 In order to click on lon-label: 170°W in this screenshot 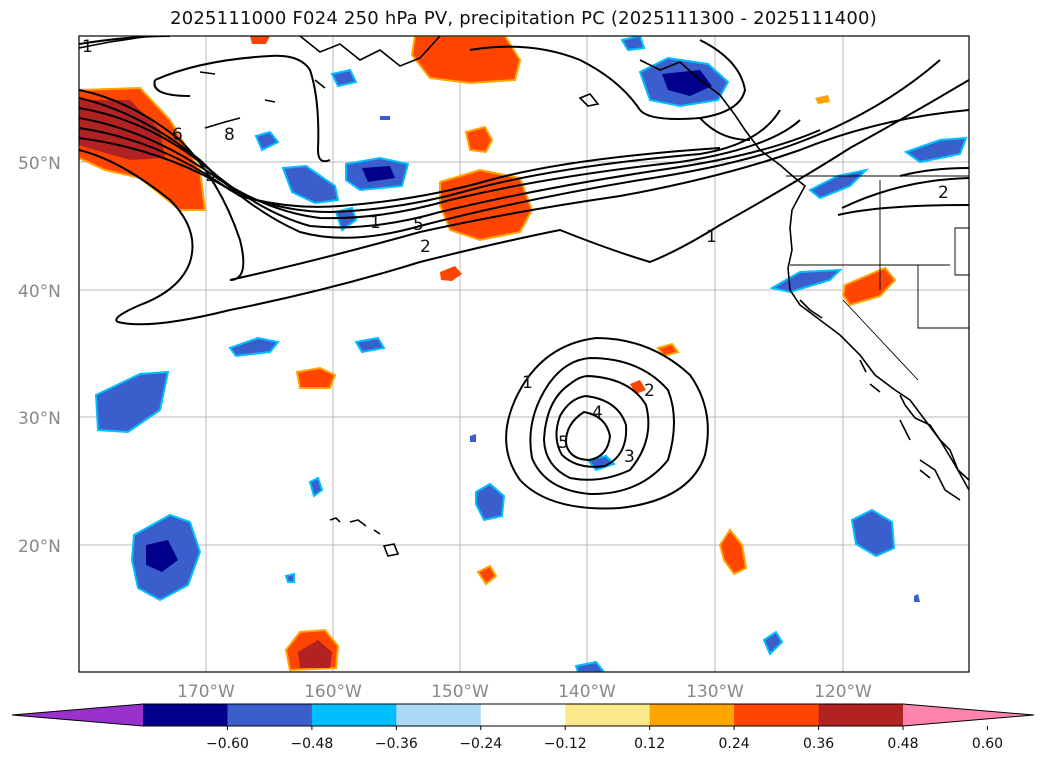, I will do `click(206, 692)`.